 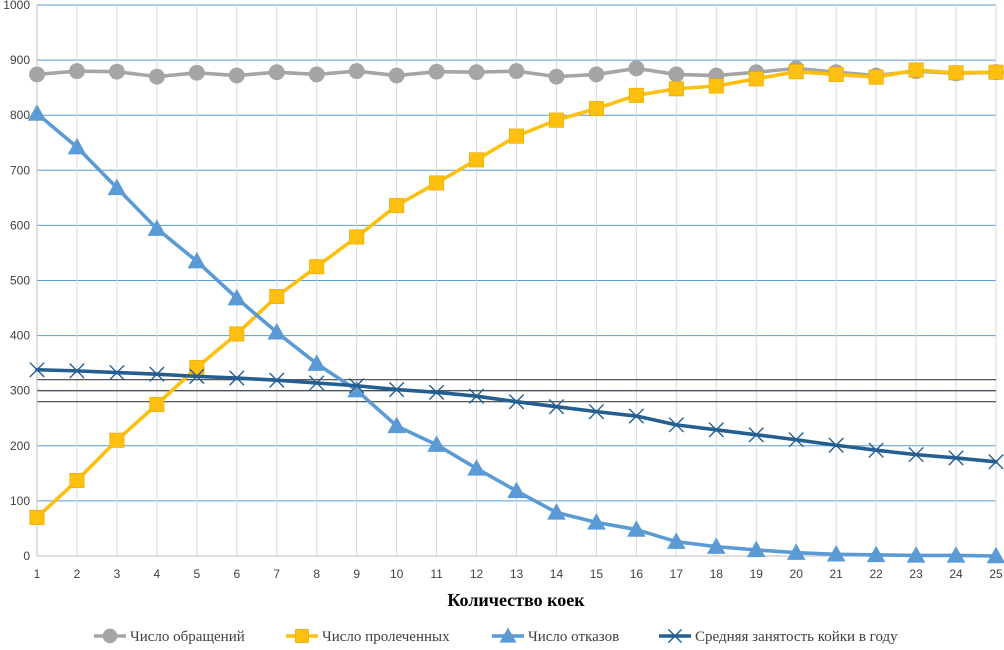 I want to click on x-tick-label: 21, so click(x=836, y=574).